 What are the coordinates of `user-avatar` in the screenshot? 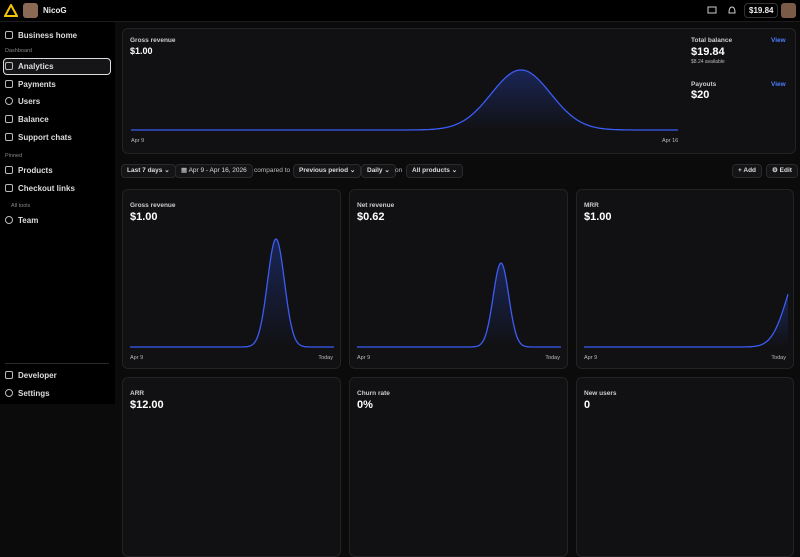 It's located at (788, 10).